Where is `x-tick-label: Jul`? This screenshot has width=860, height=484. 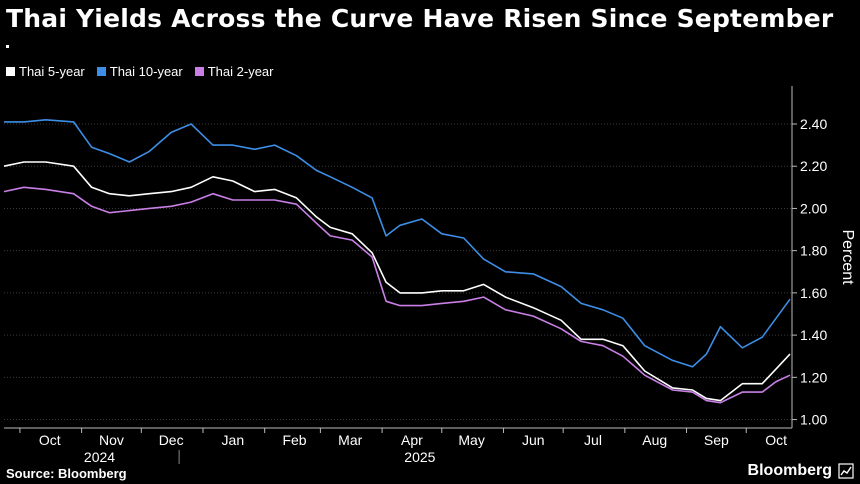
x-tick-label: Jul is located at coordinates (593, 440).